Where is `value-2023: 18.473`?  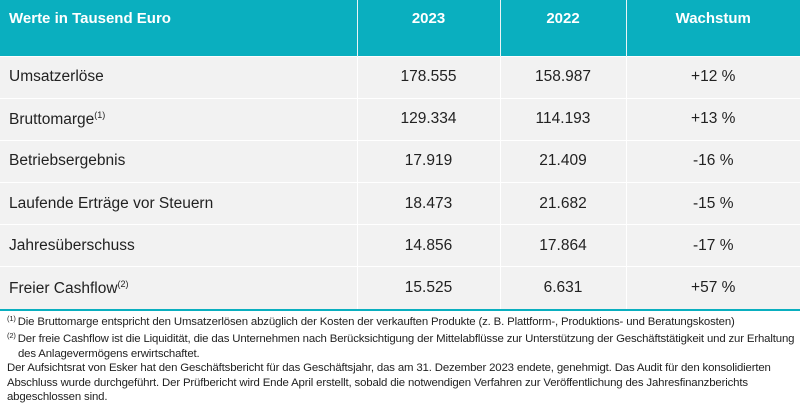 value-2023: 18.473 is located at coordinates (429, 203).